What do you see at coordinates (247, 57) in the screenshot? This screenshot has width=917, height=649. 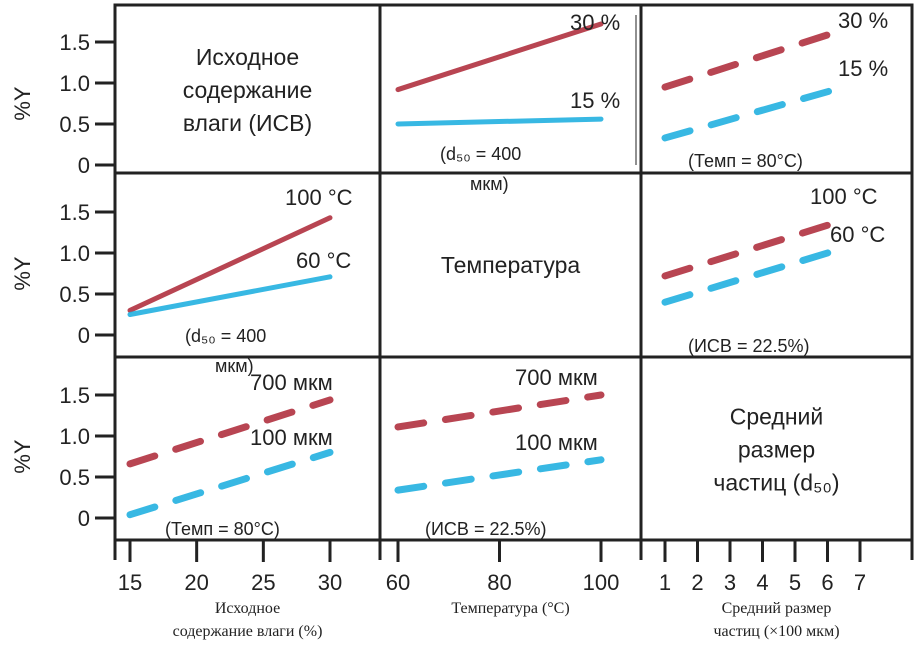 I see `diagonal-title: Исходное` at bounding box center [247, 57].